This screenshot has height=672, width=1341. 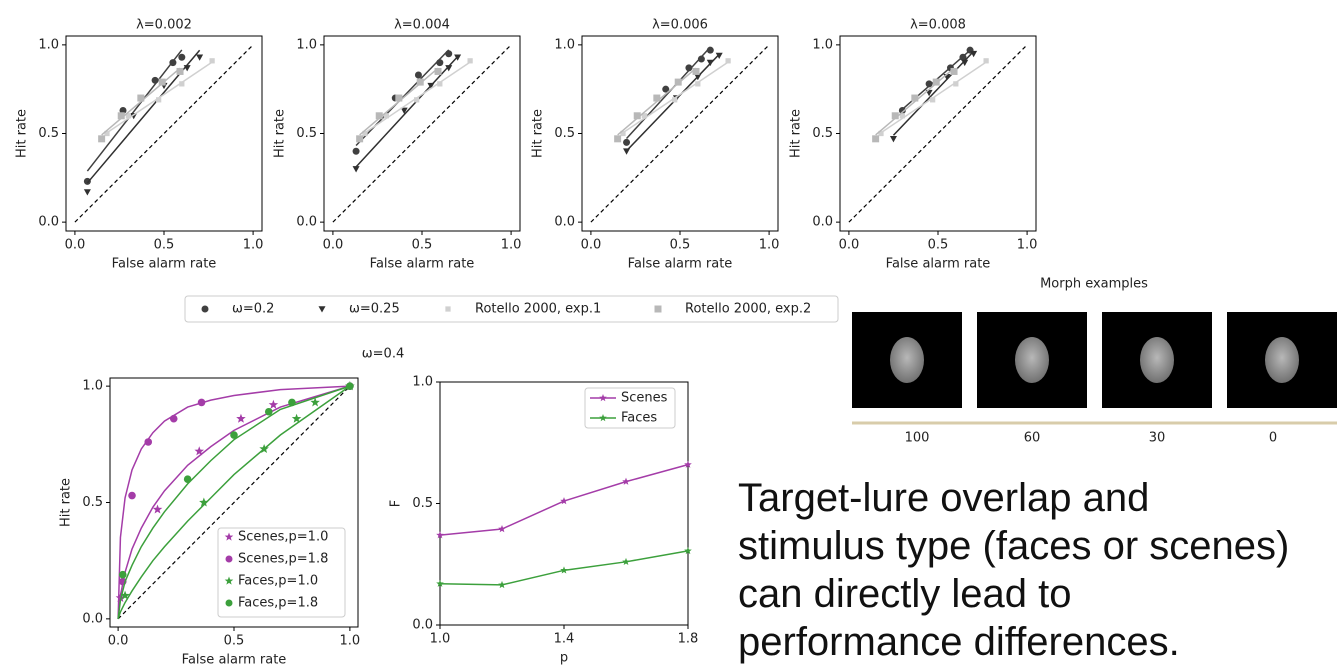 What do you see at coordinates (283, 537) in the screenshot?
I see `legend-label: Scenes,p=1.0` at bounding box center [283, 537].